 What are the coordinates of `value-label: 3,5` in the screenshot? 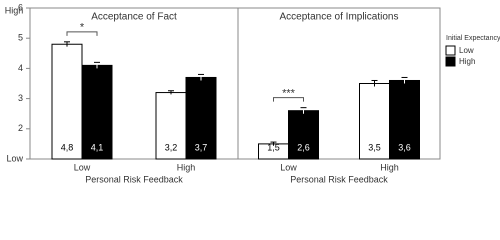 It's located at (374, 147).